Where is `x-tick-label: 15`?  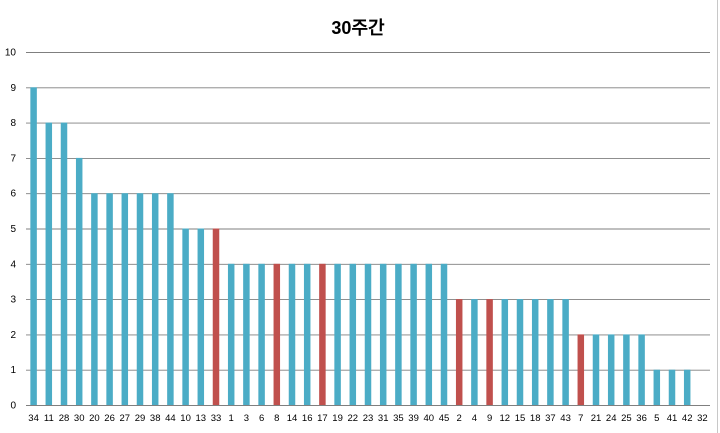 x-tick-label: 15 is located at coordinates (520, 418).